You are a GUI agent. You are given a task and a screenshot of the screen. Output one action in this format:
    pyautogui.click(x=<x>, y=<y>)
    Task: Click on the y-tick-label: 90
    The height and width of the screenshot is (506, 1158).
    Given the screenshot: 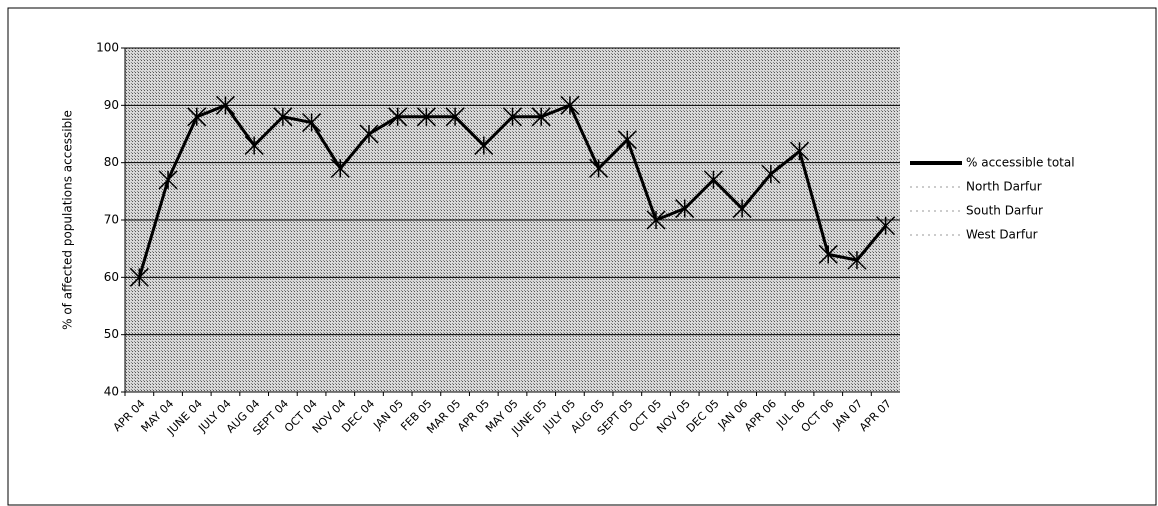 What is the action you would take?
    pyautogui.click(x=111, y=105)
    